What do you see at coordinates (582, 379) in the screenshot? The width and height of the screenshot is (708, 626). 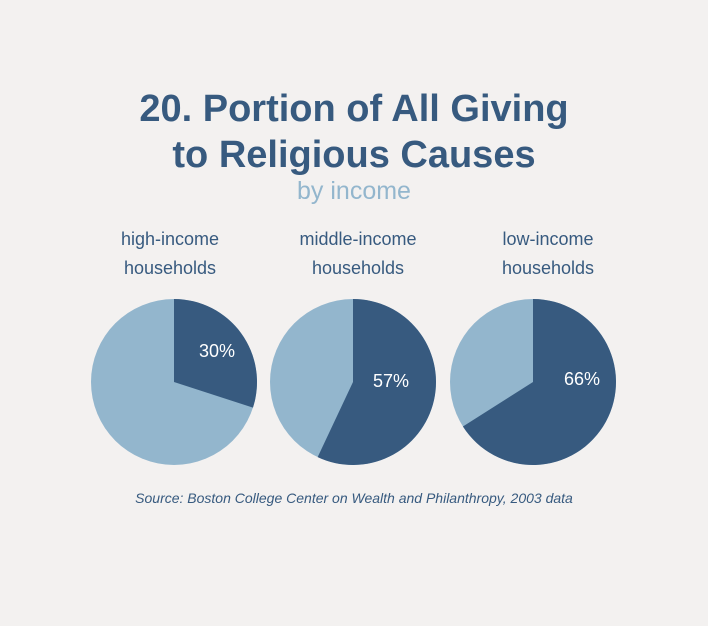 I see `pie-value-label-low-income: 66%` at bounding box center [582, 379].